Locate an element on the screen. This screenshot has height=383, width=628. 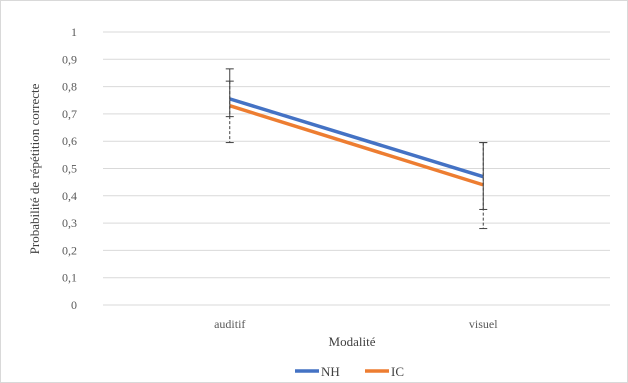
y-tick-label: 0,3 is located at coordinates (69, 223).